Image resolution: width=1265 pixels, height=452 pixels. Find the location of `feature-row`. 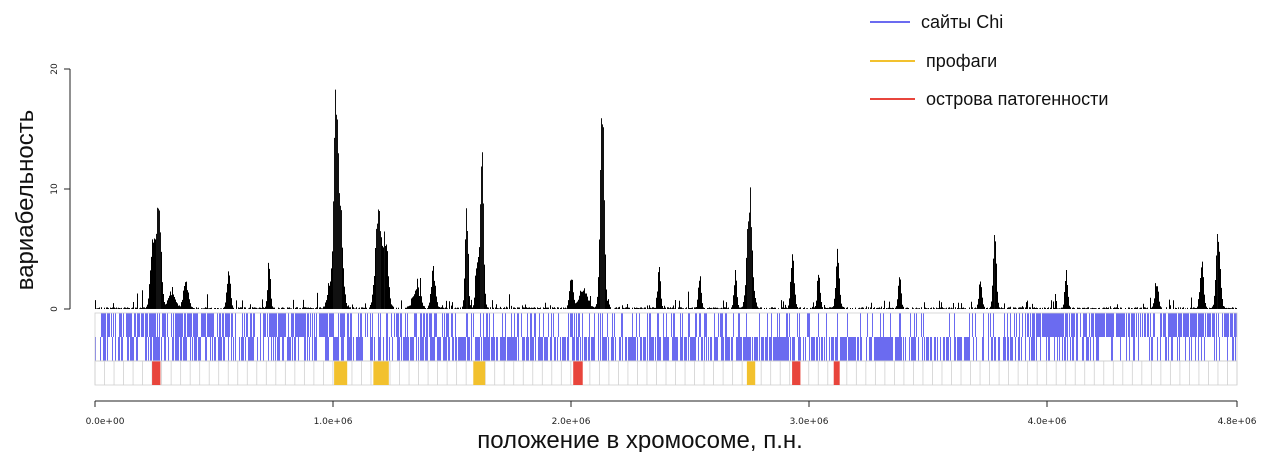

feature-row is located at coordinates (666, 373).